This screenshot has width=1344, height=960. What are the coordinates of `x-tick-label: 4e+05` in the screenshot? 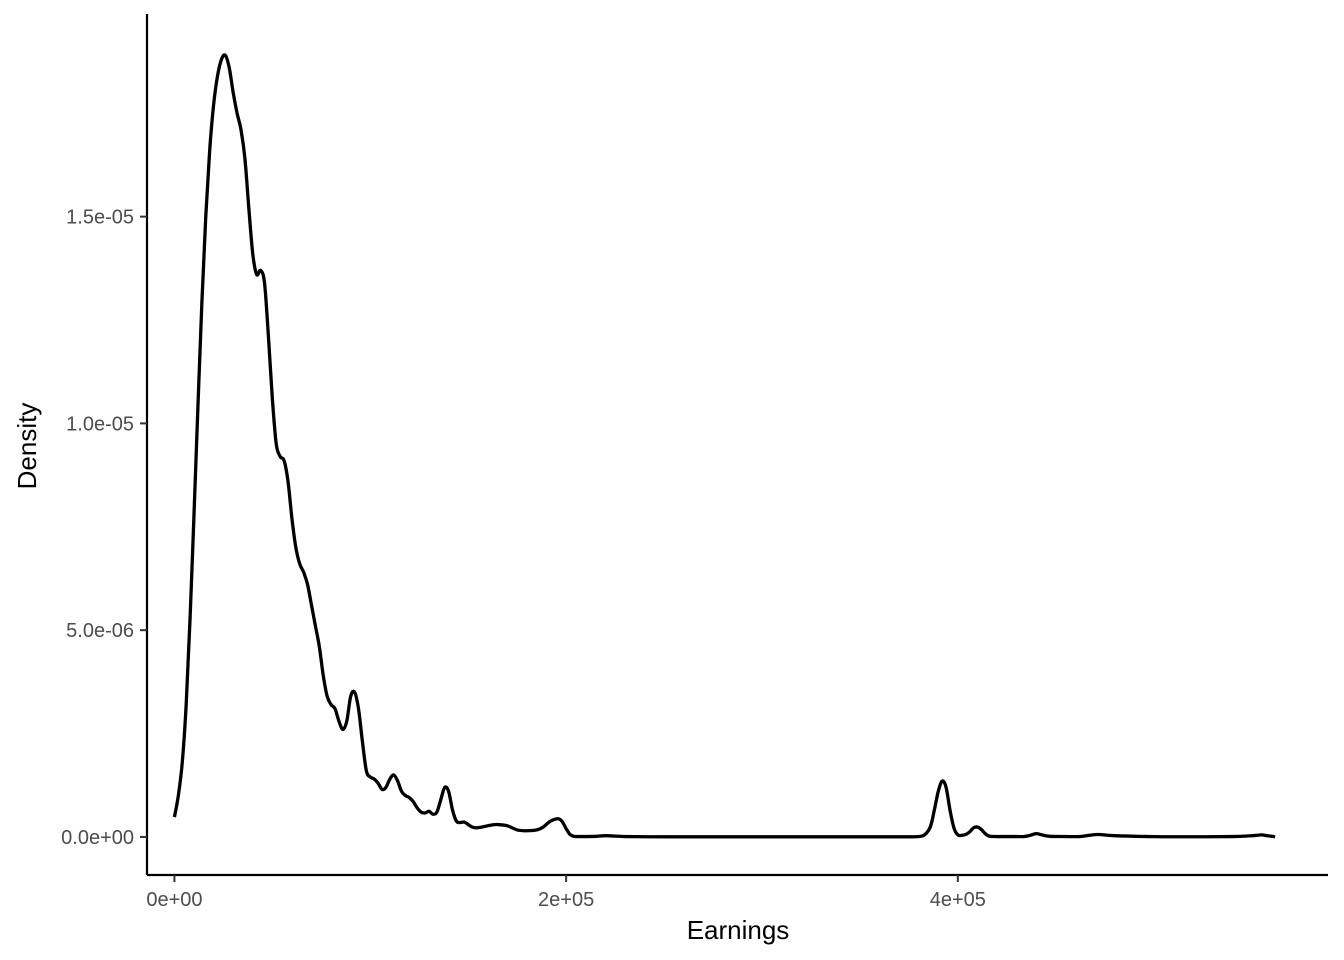 It's located at (958, 900).